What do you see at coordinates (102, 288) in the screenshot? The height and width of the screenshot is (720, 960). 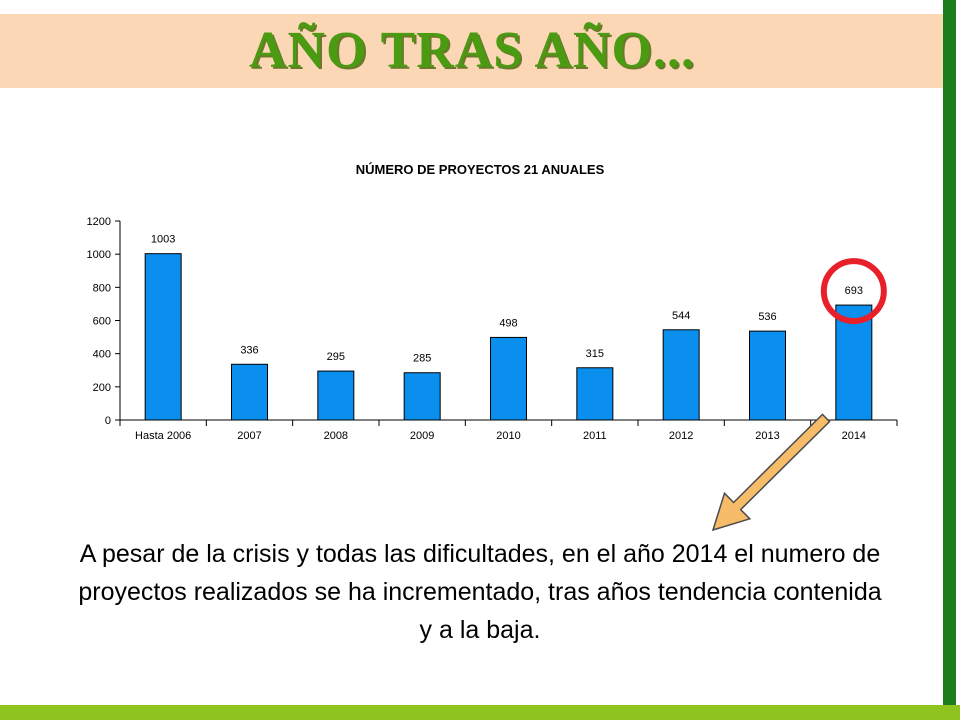 I see `y-tick-label: 800` at bounding box center [102, 288].